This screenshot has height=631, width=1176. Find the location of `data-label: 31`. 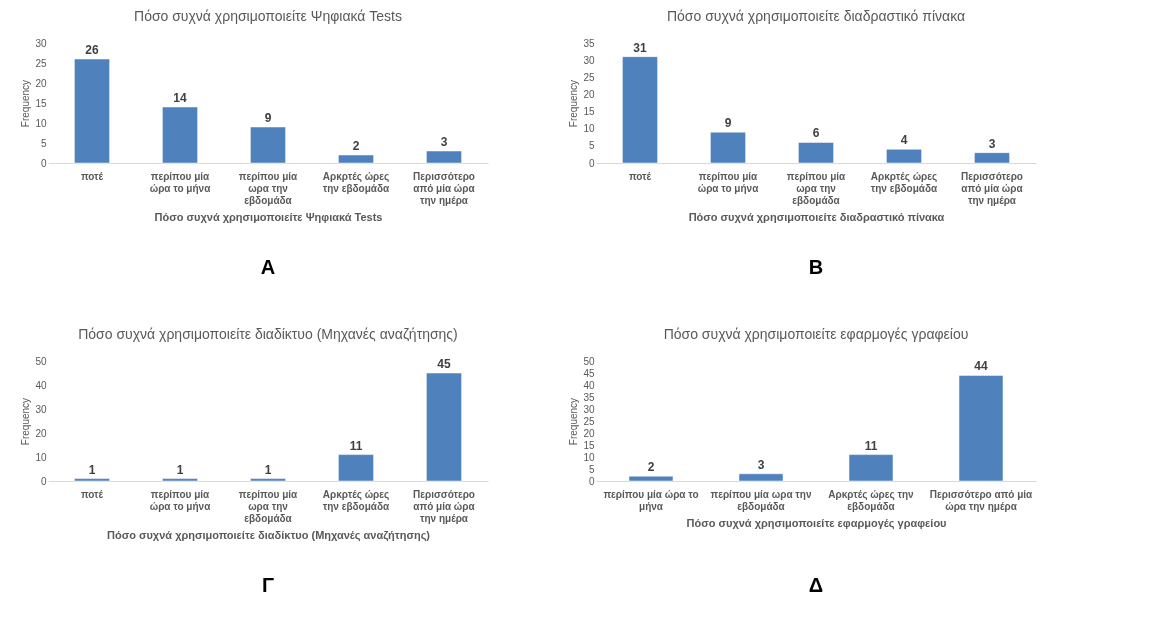

data-label: 31 is located at coordinates (640, 47).